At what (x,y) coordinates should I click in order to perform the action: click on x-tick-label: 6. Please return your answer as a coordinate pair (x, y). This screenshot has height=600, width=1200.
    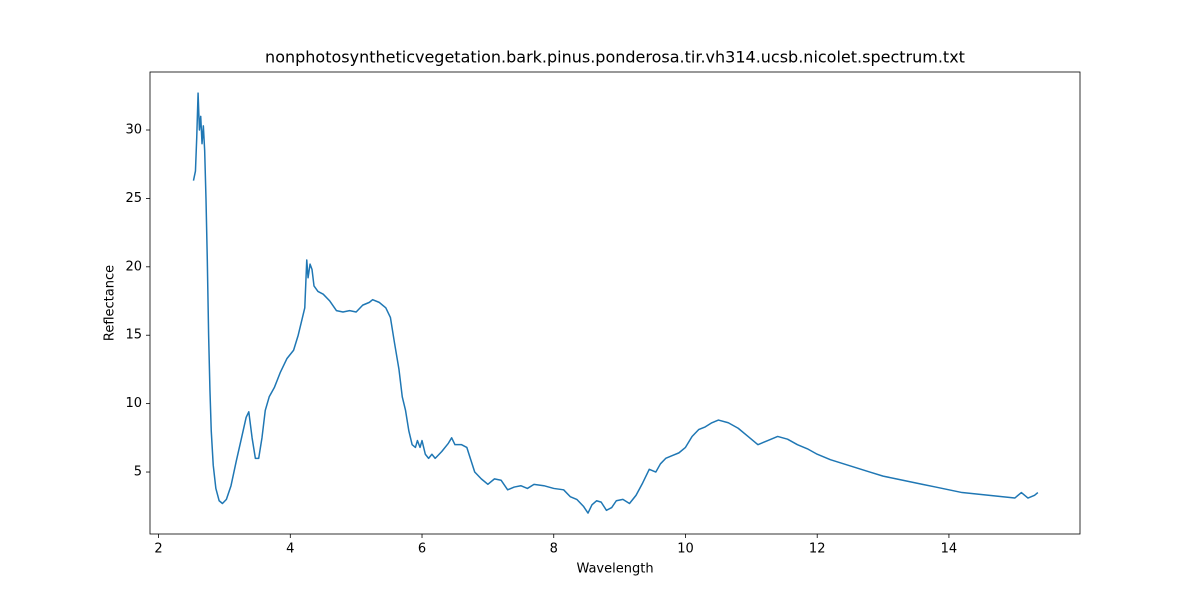
    Looking at the image, I should click on (422, 549).